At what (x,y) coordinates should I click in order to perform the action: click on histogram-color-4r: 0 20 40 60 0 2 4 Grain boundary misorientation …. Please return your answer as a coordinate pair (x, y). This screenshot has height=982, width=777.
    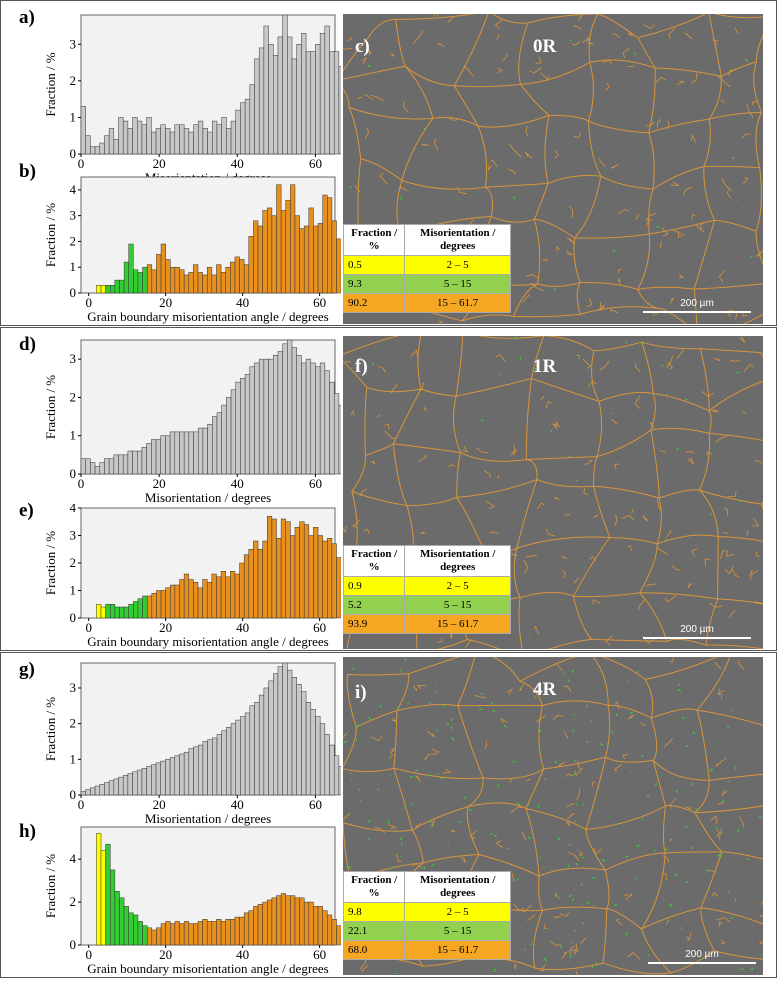
    Looking at the image, I should click on (192, 901).